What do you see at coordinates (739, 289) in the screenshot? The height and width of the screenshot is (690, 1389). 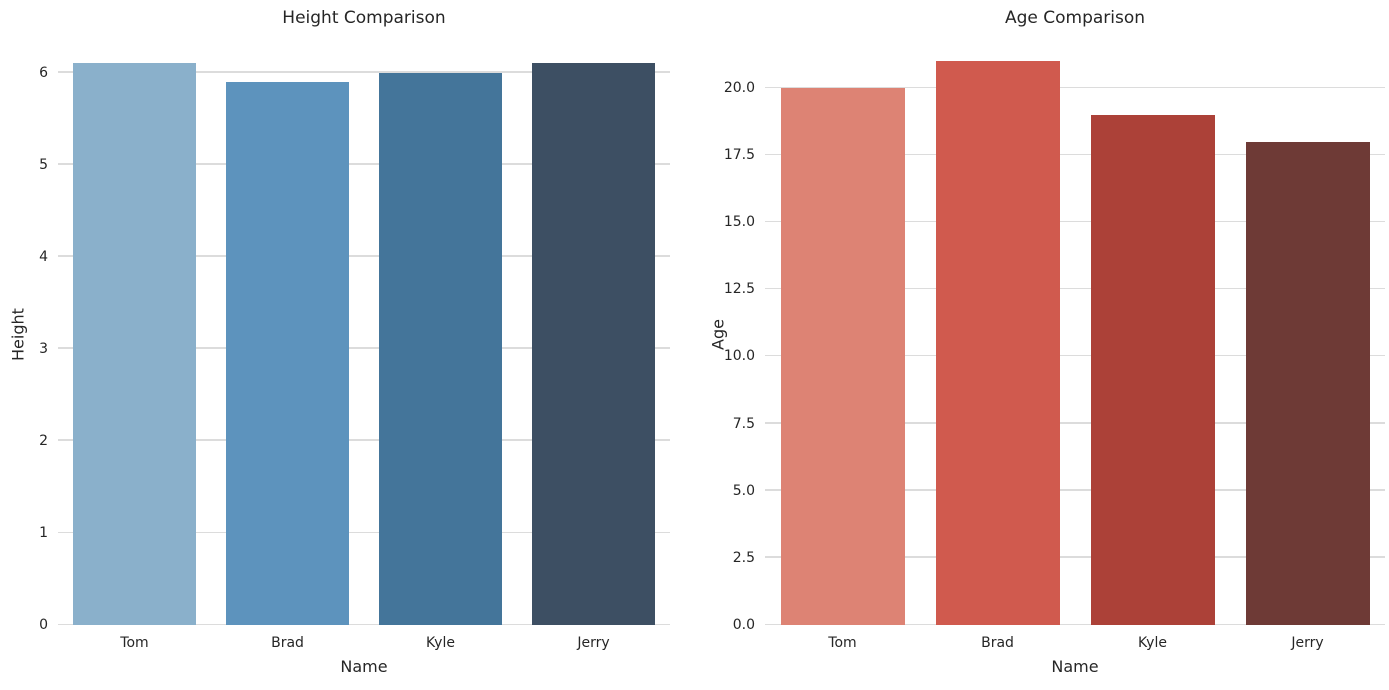 I see `y-tick-label: 12.5` at bounding box center [739, 289].